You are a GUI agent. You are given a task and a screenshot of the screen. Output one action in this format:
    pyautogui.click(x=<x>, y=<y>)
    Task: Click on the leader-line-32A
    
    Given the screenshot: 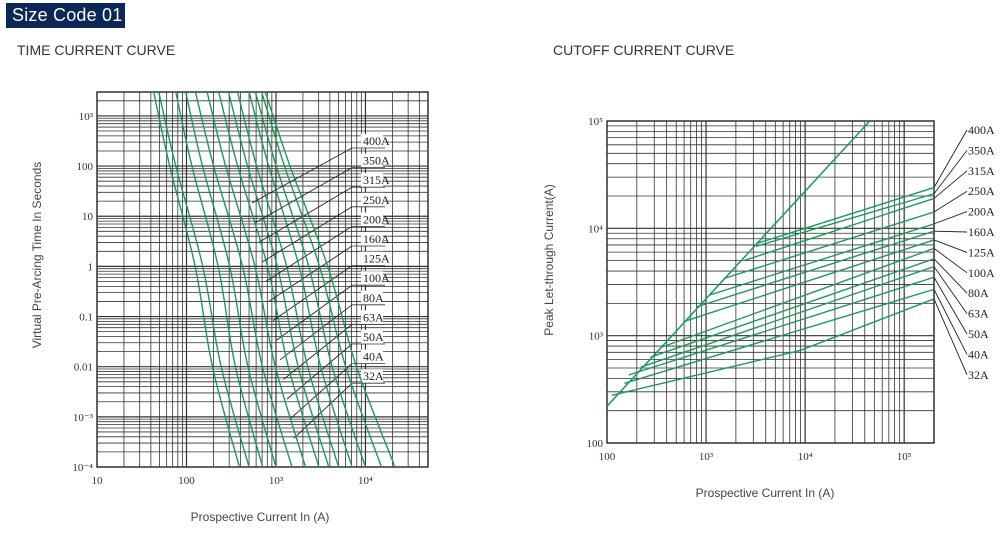 What is the action you would take?
    pyautogui.click(x=323, y=410)
    